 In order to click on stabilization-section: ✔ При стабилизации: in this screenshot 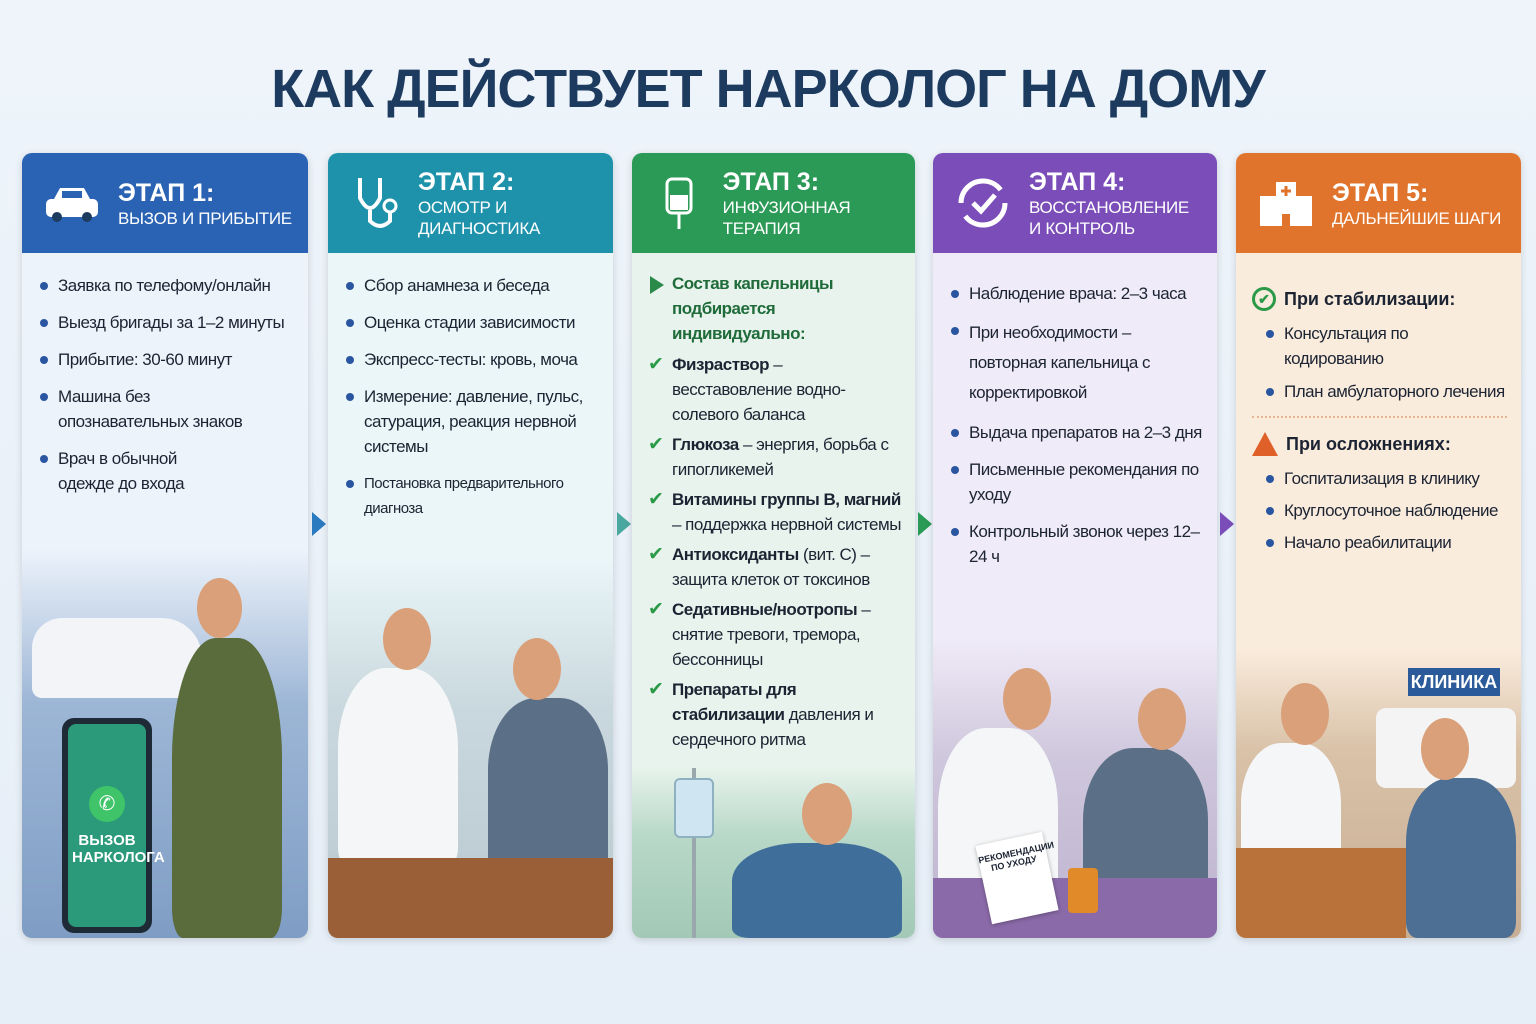, I will do `click(1379, 299)`.